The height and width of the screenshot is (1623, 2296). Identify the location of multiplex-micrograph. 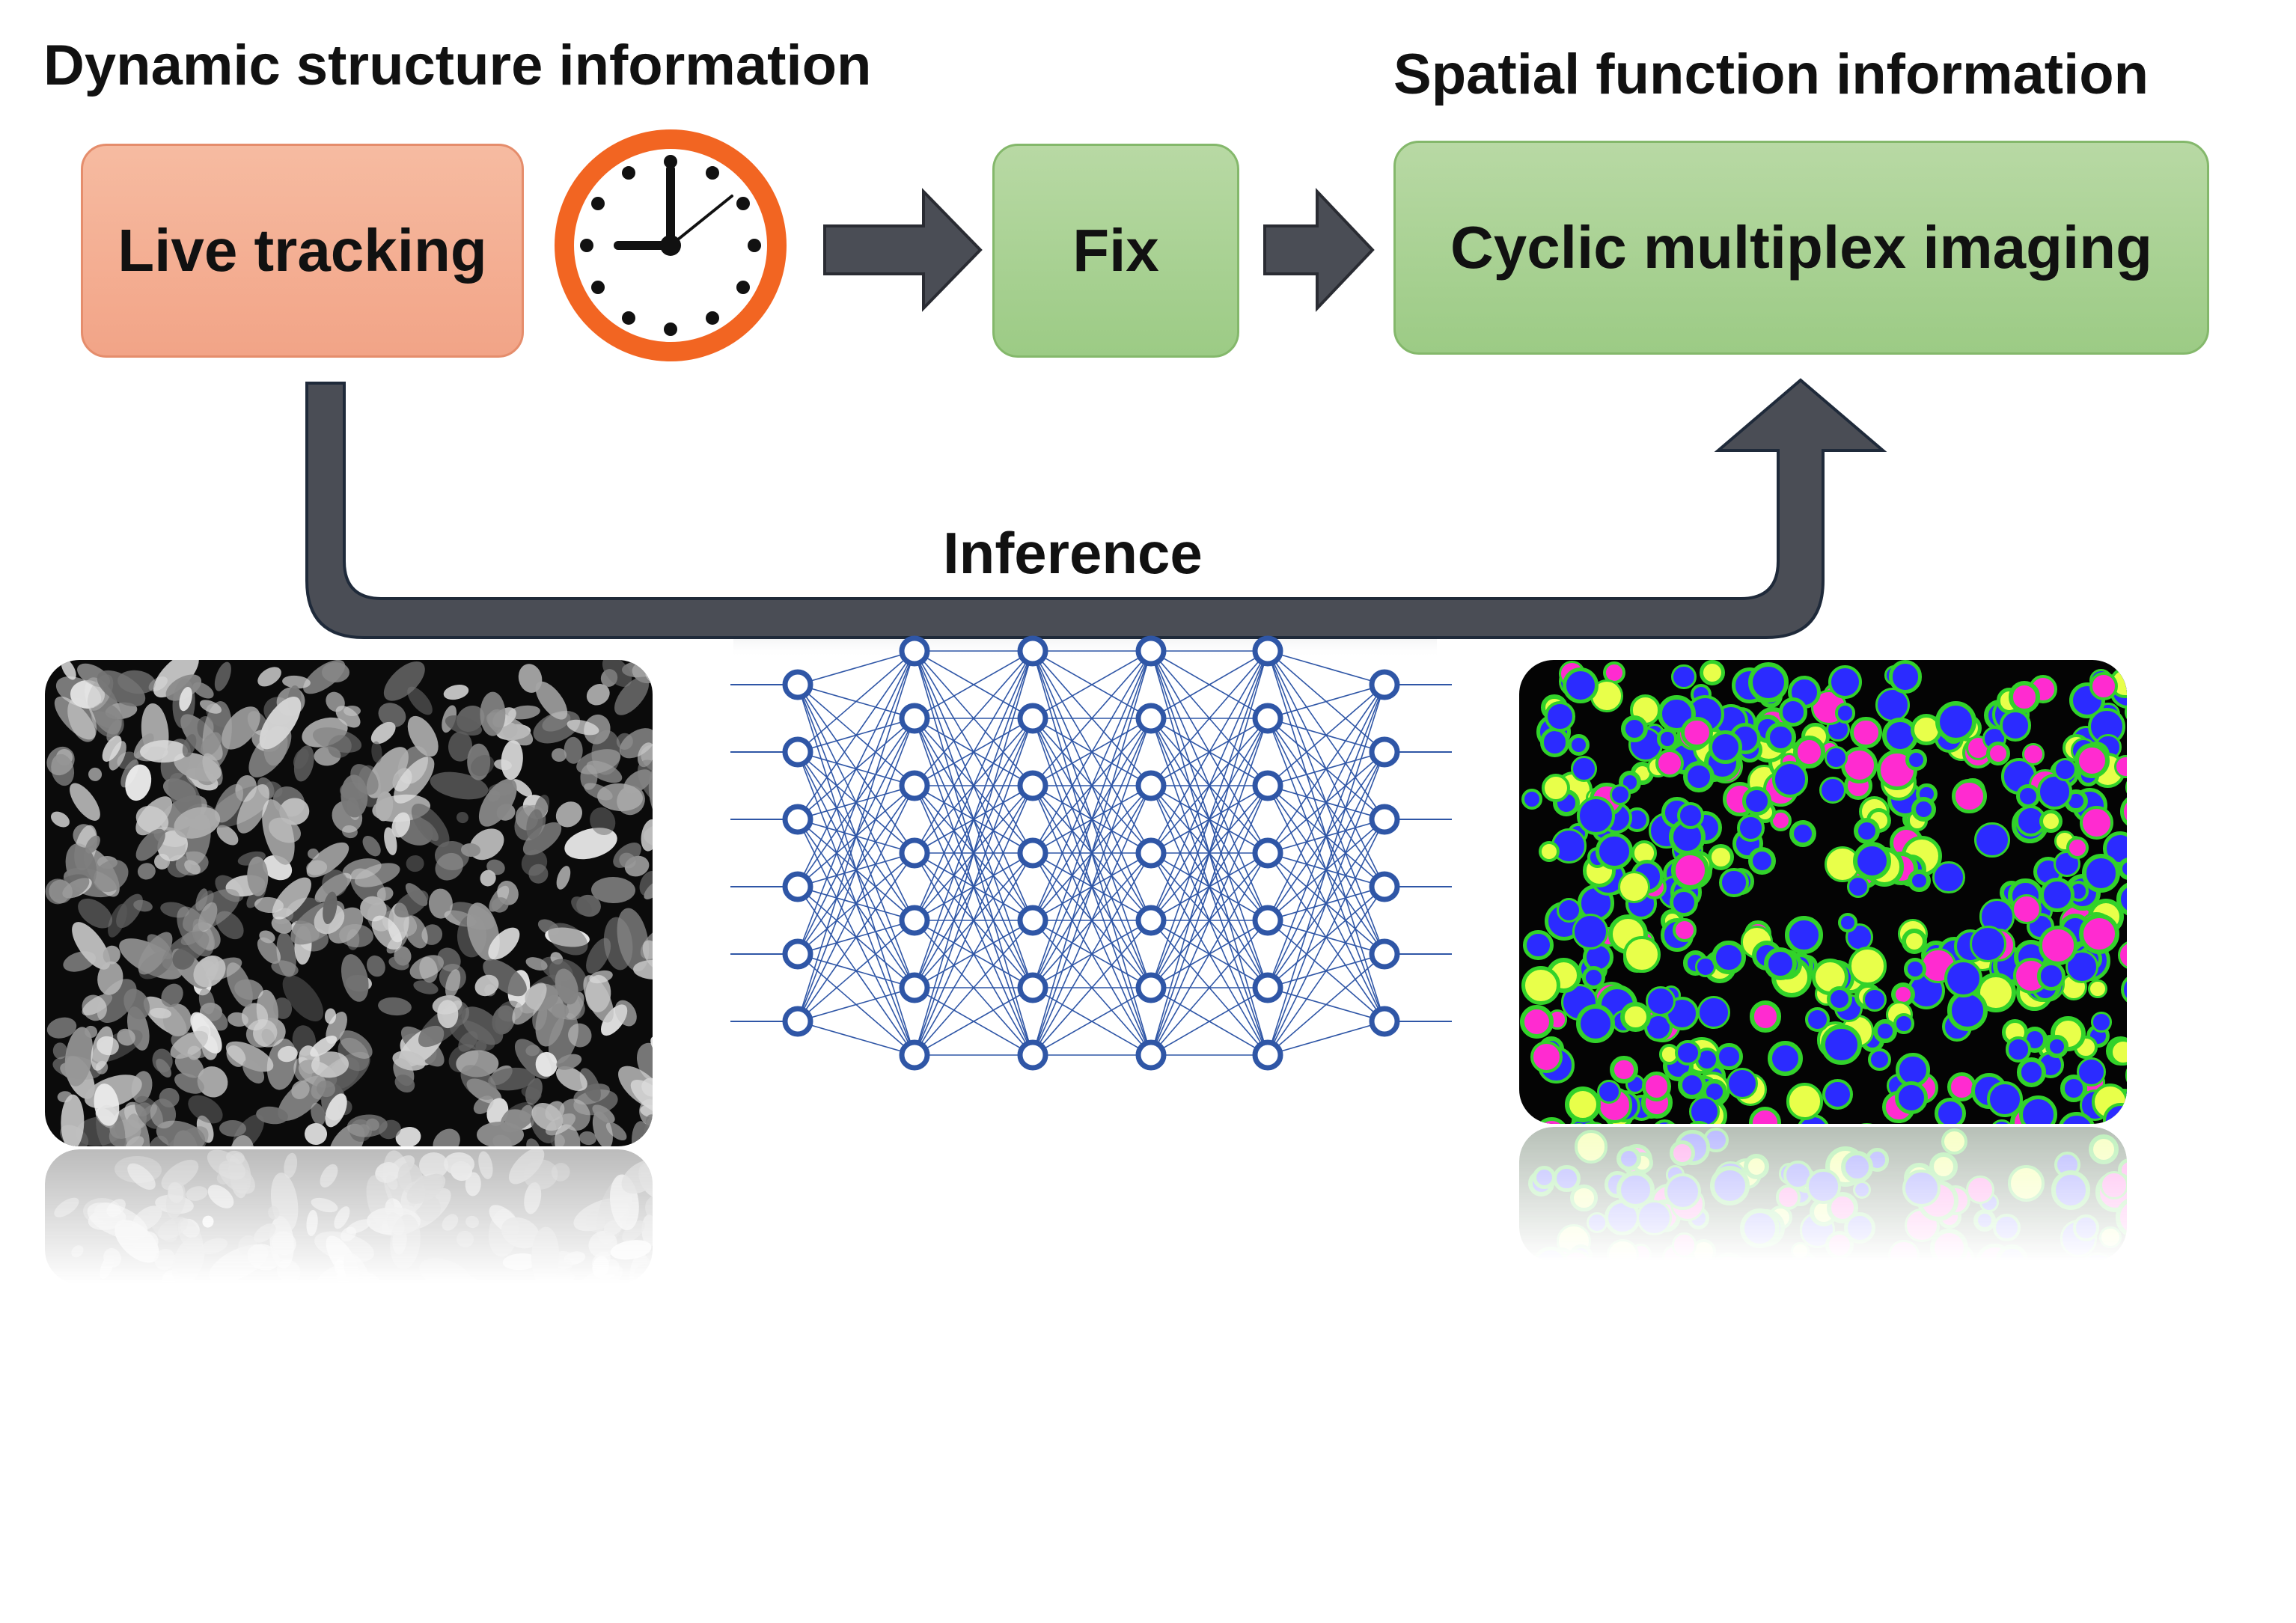
(1823, 892).